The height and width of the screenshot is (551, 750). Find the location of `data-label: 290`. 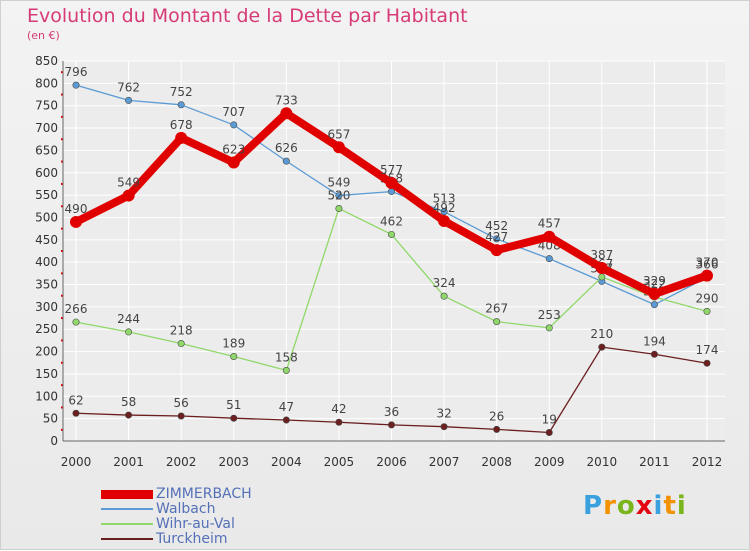

data-label: 290 is located at coordinates (707, 298).